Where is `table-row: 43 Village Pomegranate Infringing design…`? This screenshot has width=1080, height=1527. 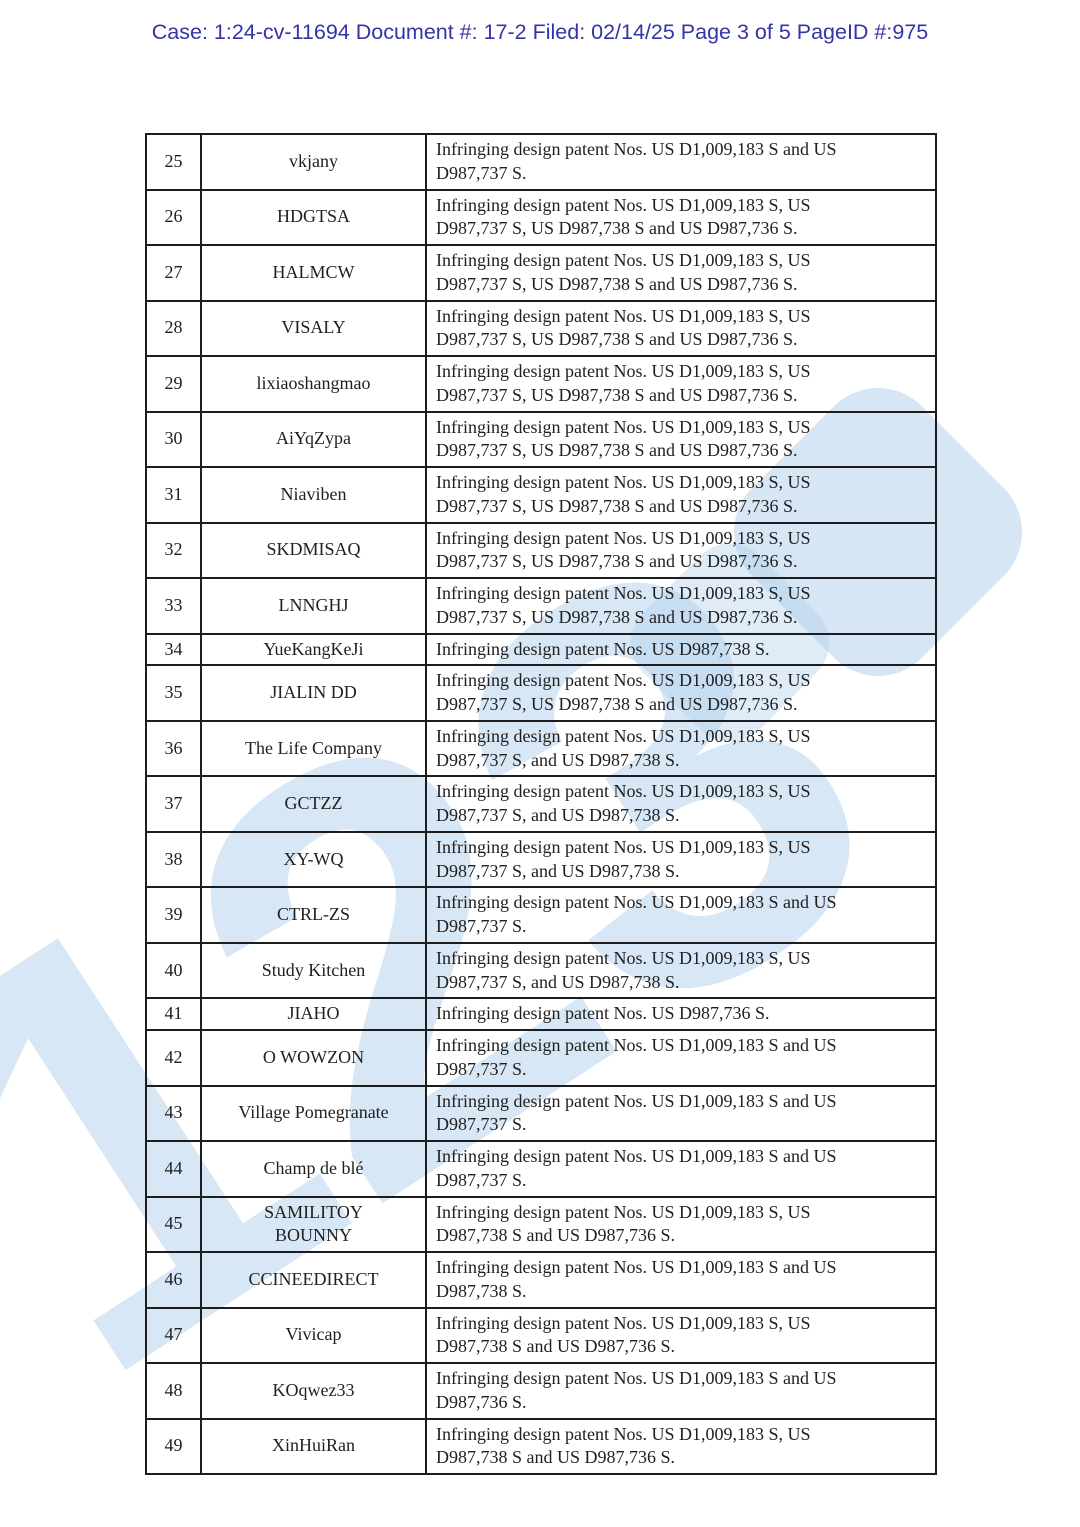
table-row: 43 Village Pomegranate Infringing design… is located at coordinates (541, 1113).